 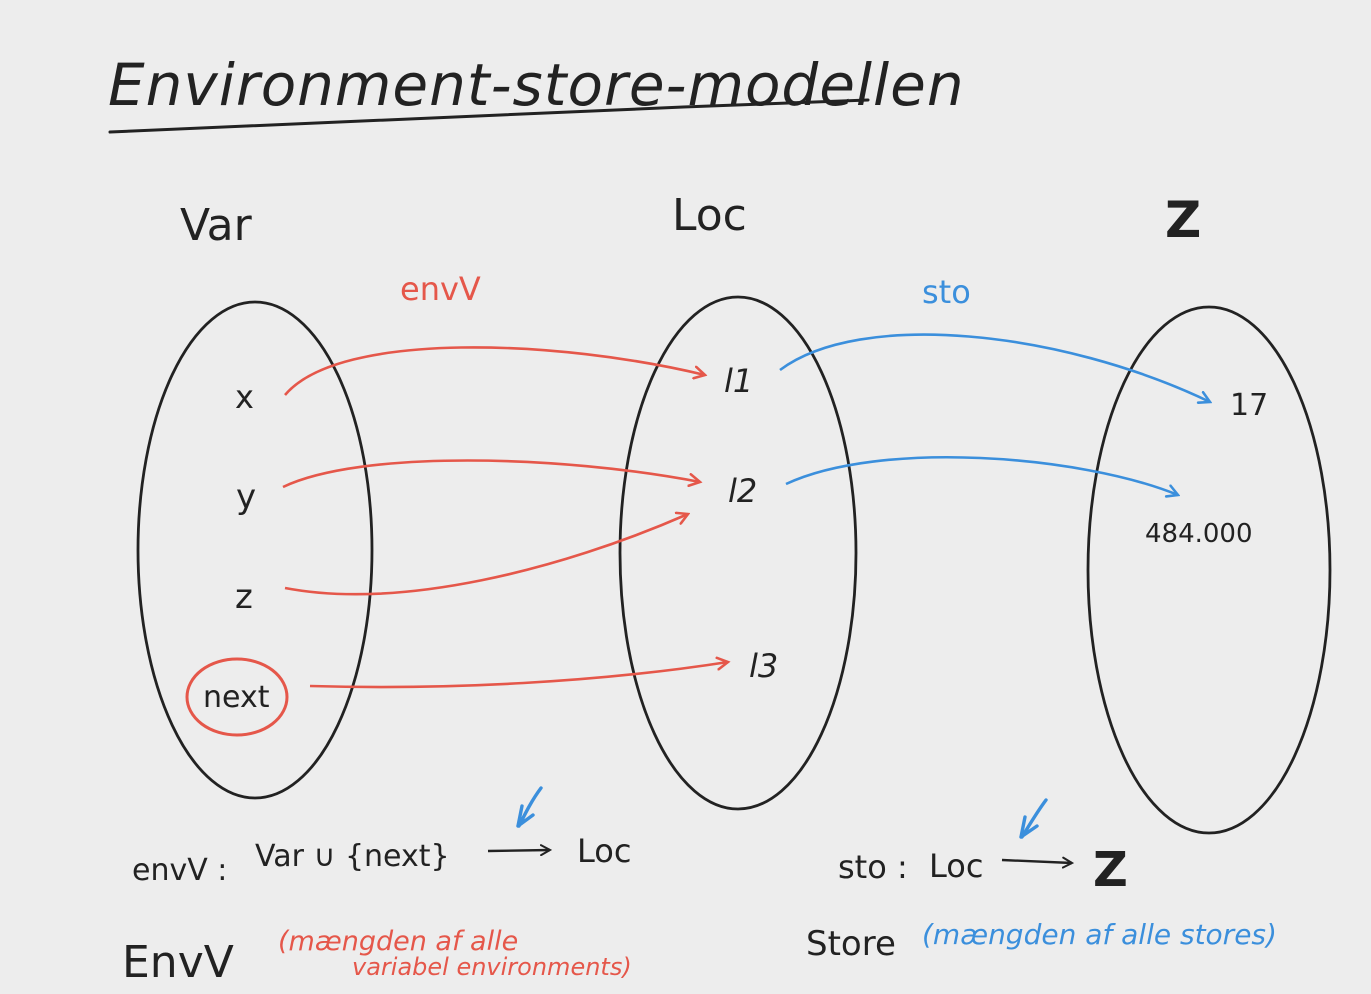 What do you see at coordinates (1209, 570) in the screenshot?
I see `z-set-ellipse` at bounding box center [1209, 570].